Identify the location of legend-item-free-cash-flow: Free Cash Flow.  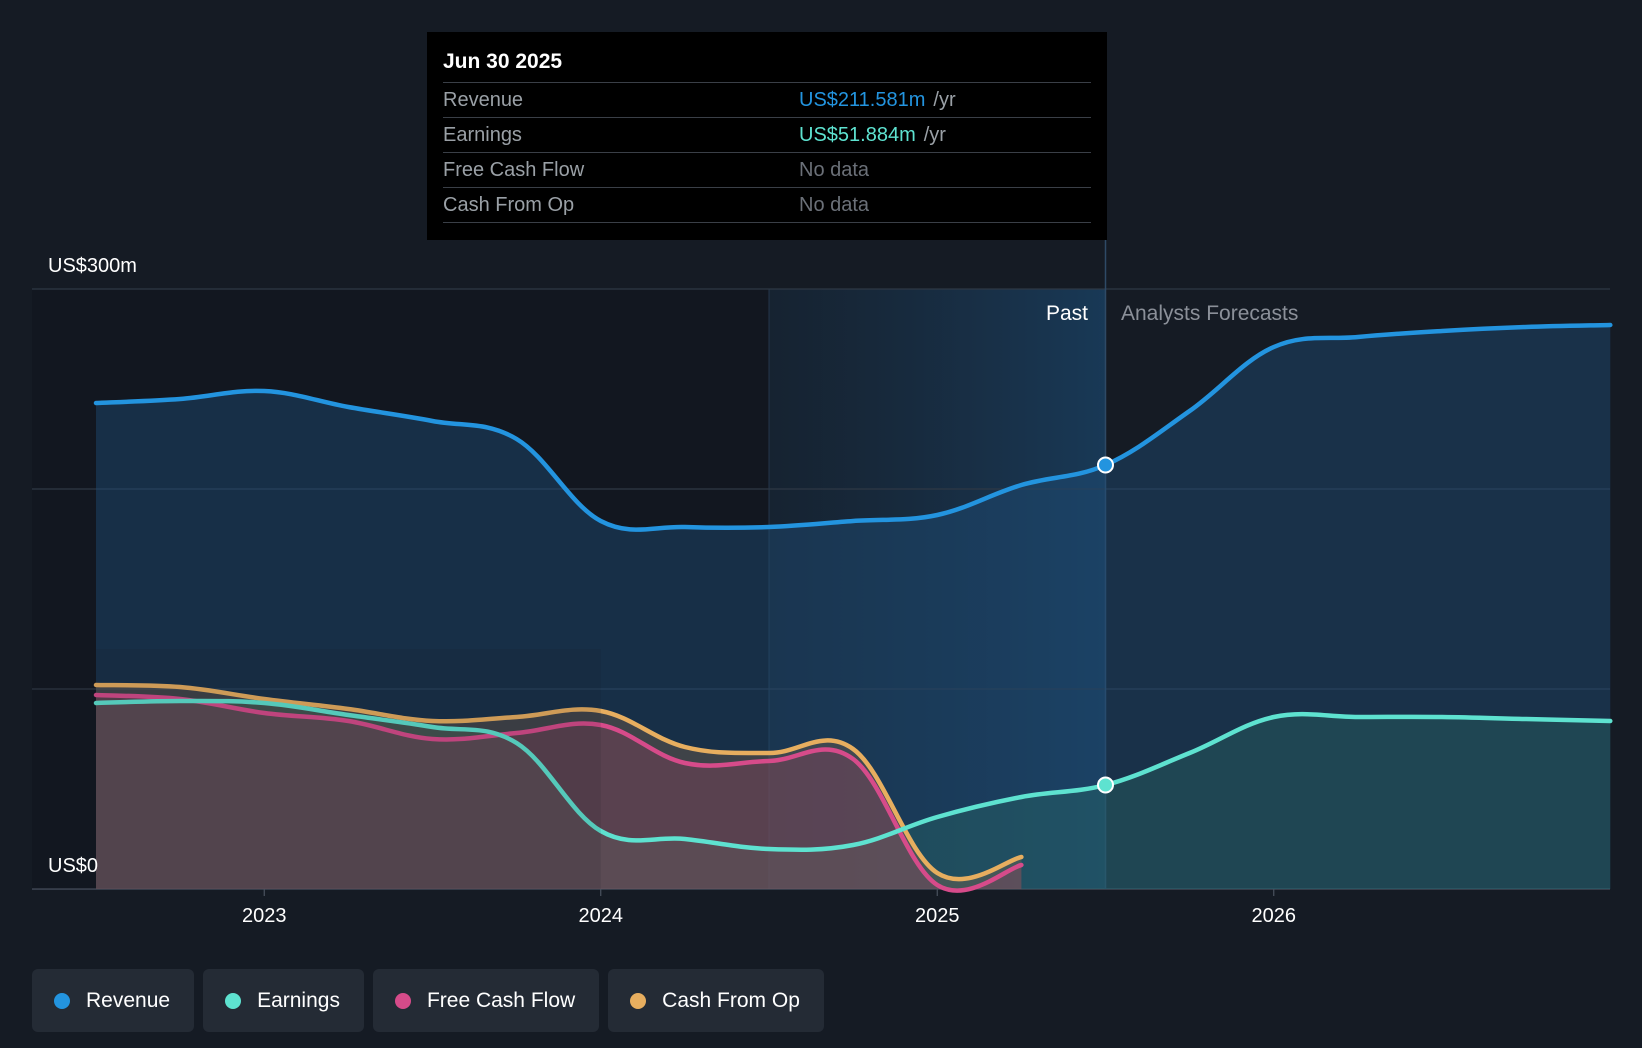
(486, 1000).